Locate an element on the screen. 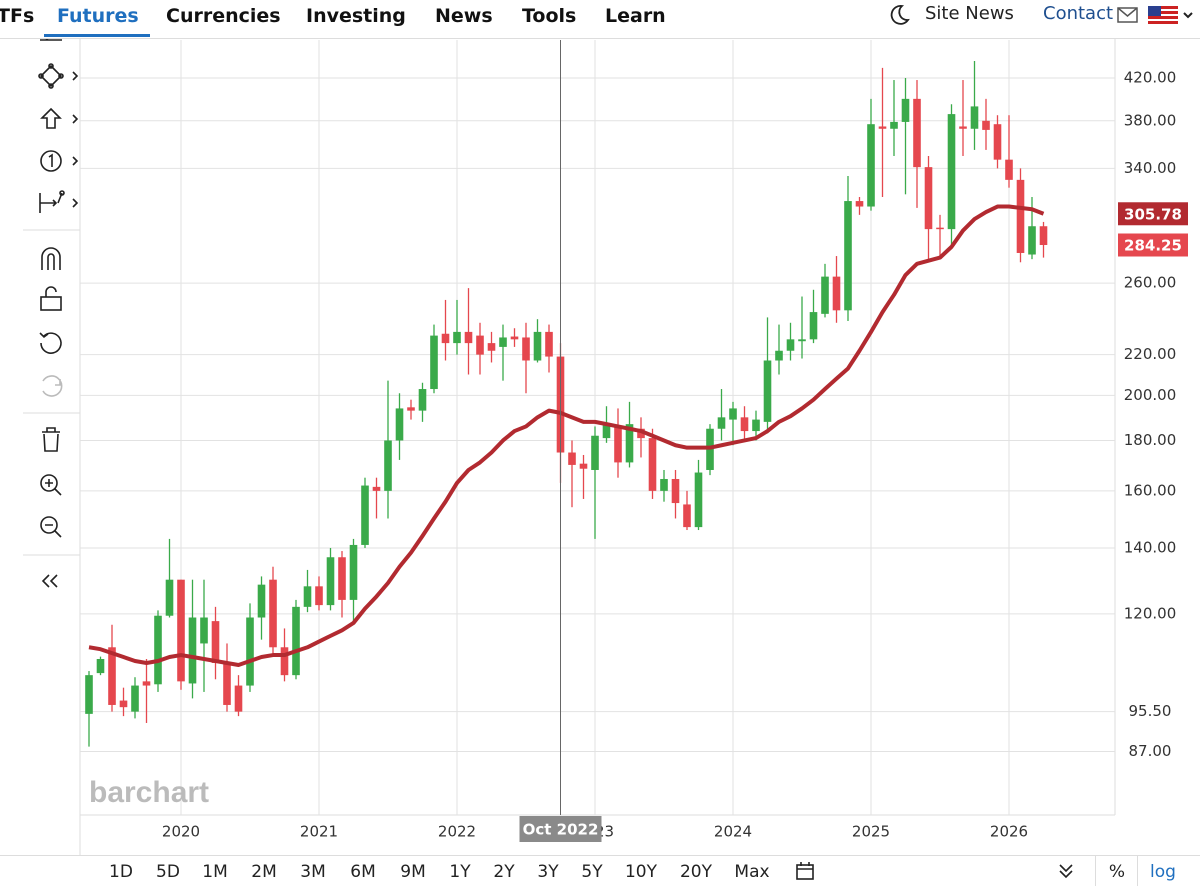  crosshair-label: Oct 2022 is located at coordinates (561, 830).